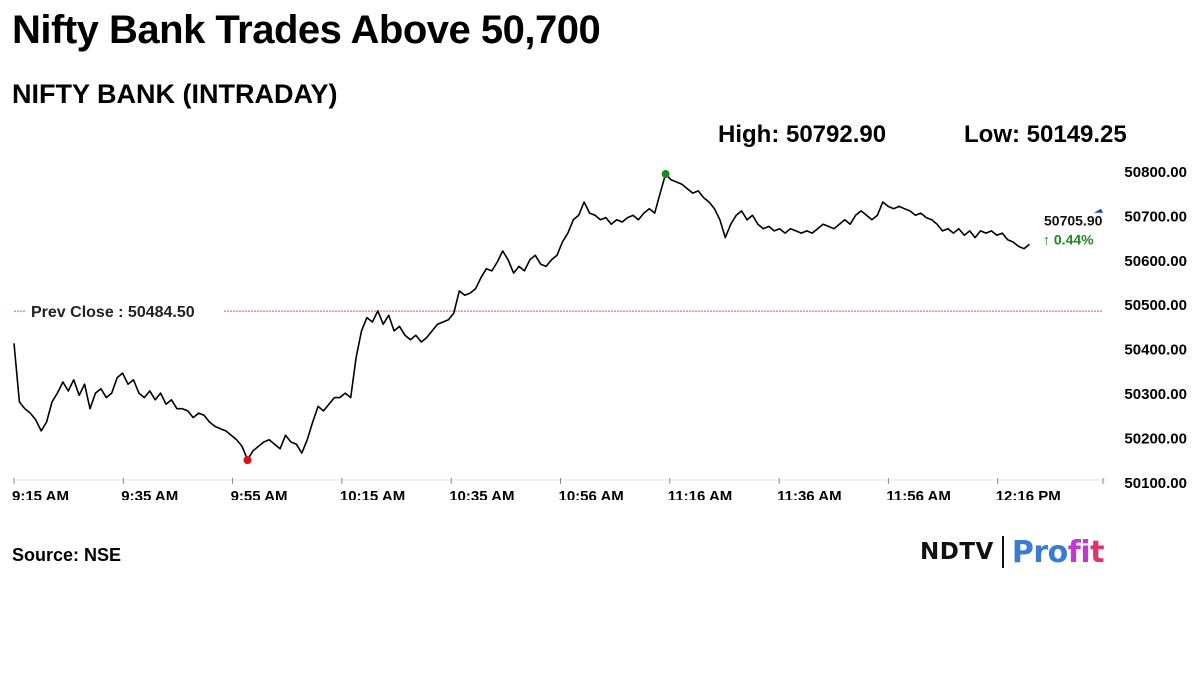  What do you see at coordinates (700, 494) in the screenshot?
I see `x-tick-label: 11:16 AM` at bounding box center [700, 494].